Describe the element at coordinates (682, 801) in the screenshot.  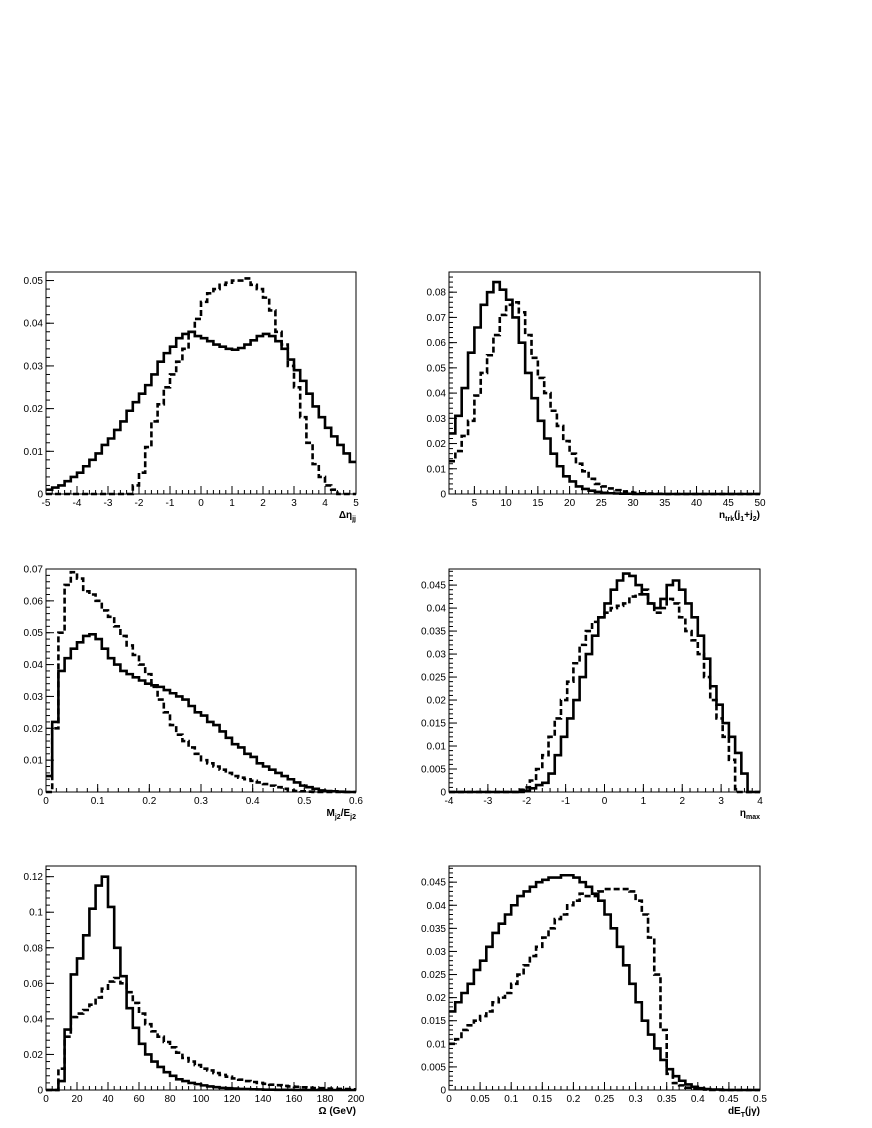
I see `x-tick-label: 2` at that location.